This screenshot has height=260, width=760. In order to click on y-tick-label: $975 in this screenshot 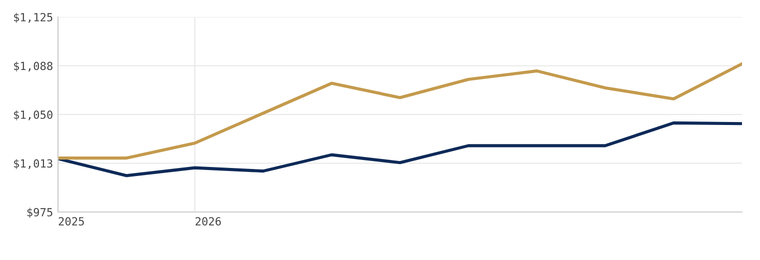, I will do `click(39, 213)`.